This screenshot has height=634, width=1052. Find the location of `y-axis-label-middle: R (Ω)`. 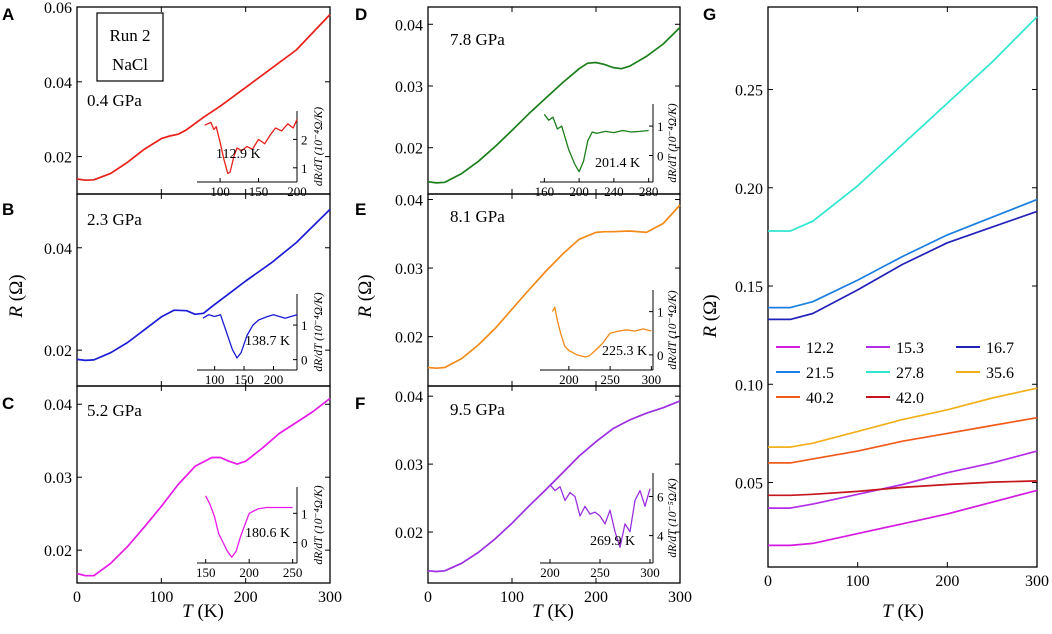

y-axis-label-middle: R (Ω) is located at coordinates (365, 296).